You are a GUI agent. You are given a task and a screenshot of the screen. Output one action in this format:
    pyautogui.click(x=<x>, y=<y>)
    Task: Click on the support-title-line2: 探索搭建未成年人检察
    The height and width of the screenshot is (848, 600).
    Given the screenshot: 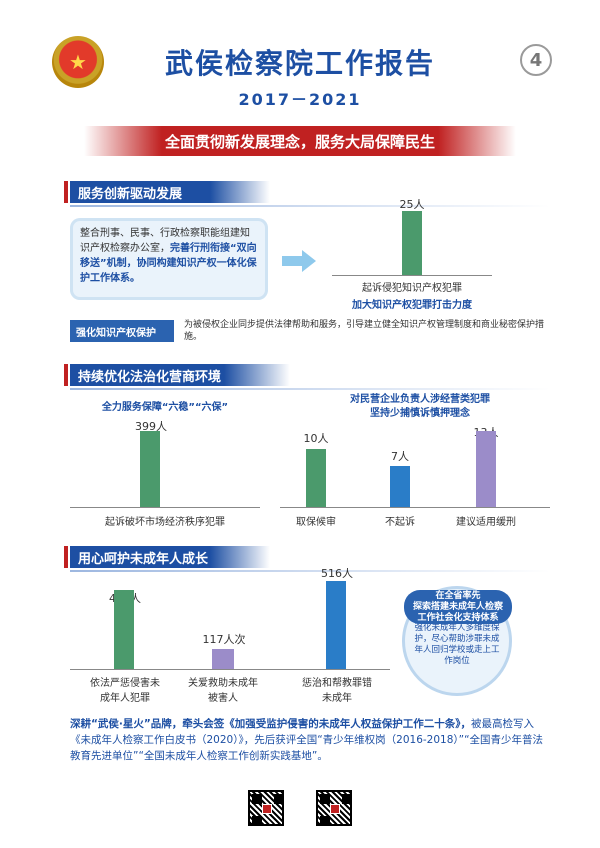 What is the action you would take?
    pyautogui.click(x=457, y=607)
    